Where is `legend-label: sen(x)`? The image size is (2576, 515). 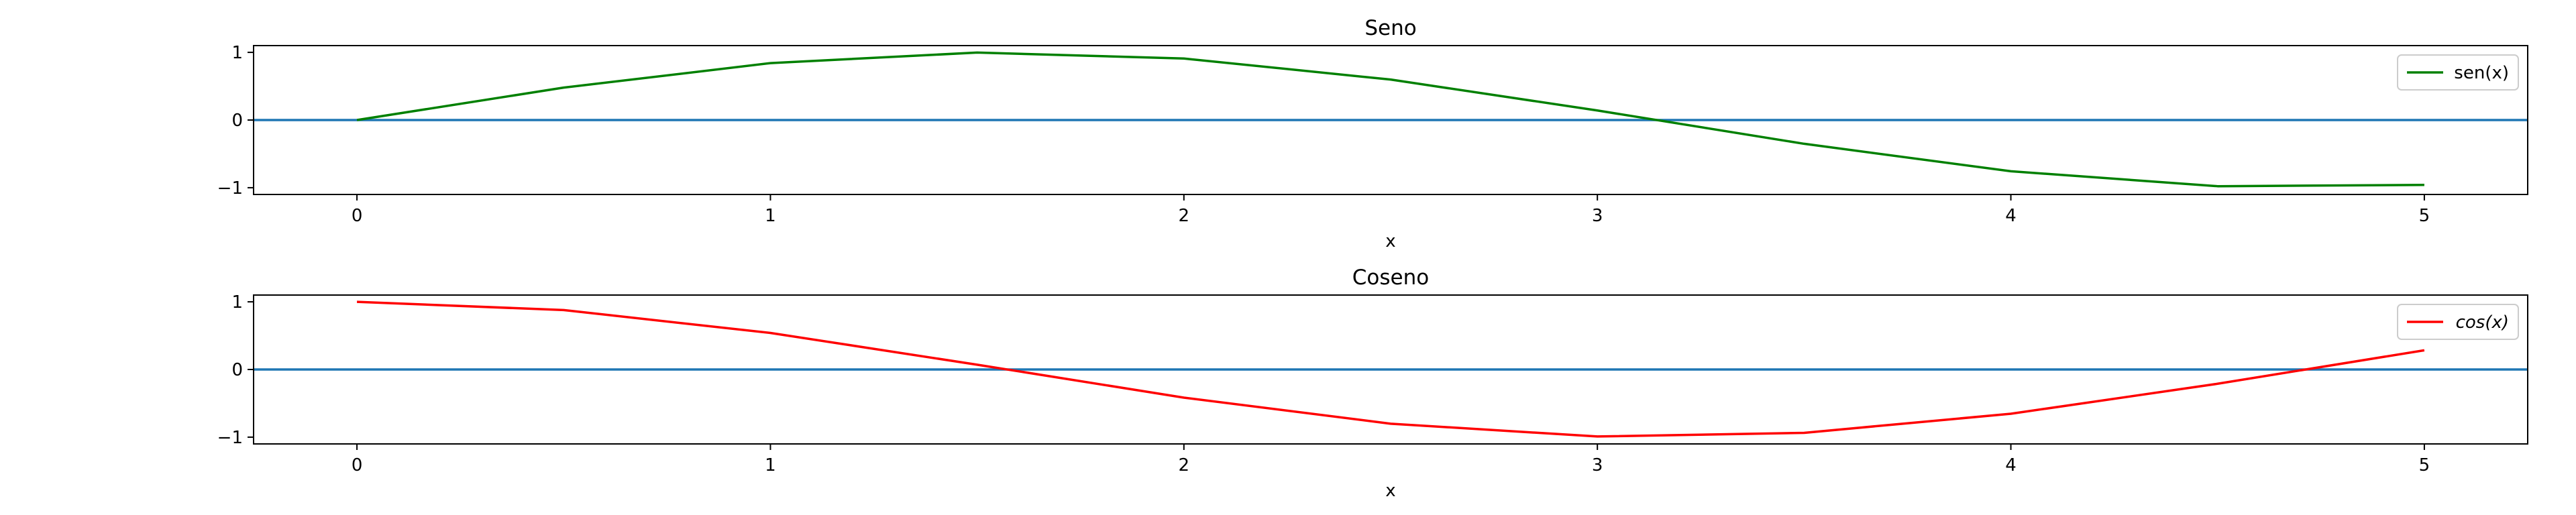 legend-label: sen(x) is located at coordinates (2481, 73).